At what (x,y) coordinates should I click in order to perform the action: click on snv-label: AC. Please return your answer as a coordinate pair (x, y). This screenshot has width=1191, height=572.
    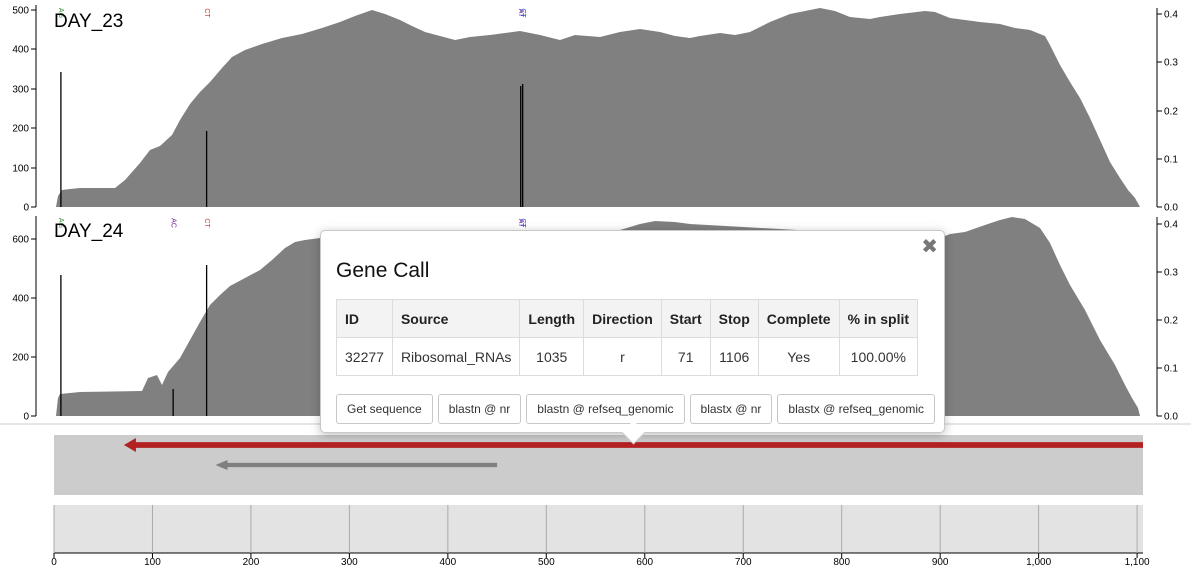
    Looking at the image, I should click on (172, 223).